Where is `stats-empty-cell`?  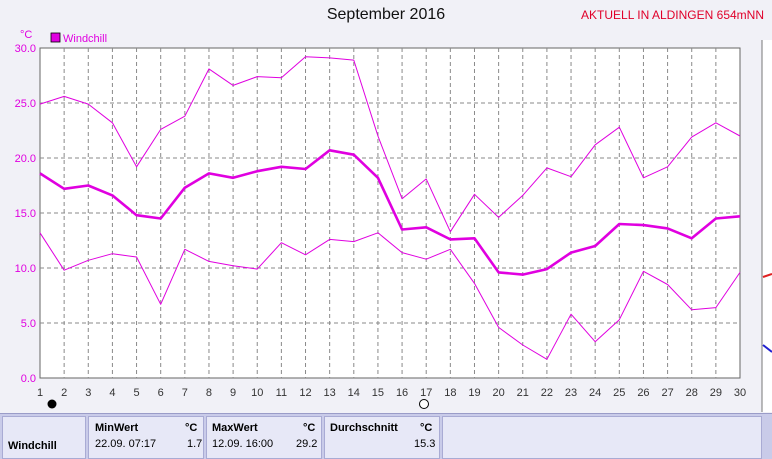
stats-empty-cell is located at coordinates (602, 437).